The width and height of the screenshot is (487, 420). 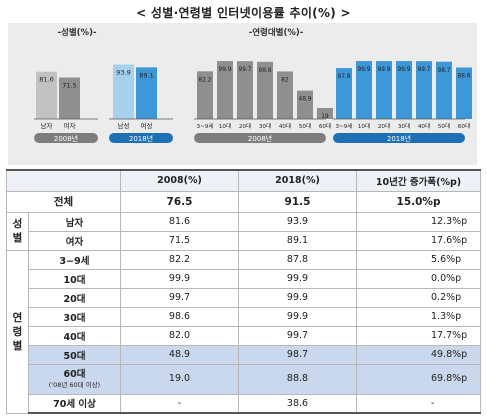 What do you see at coordinates (418, 354) in the screenshot?
I see `cell-increase: 49.8%p` at bounding box center [418, 354].